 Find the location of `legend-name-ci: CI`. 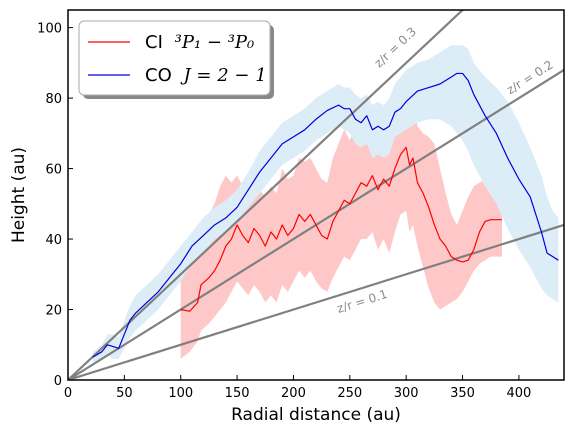

legend-name-ci: CI is located at coordinates (154, 42).